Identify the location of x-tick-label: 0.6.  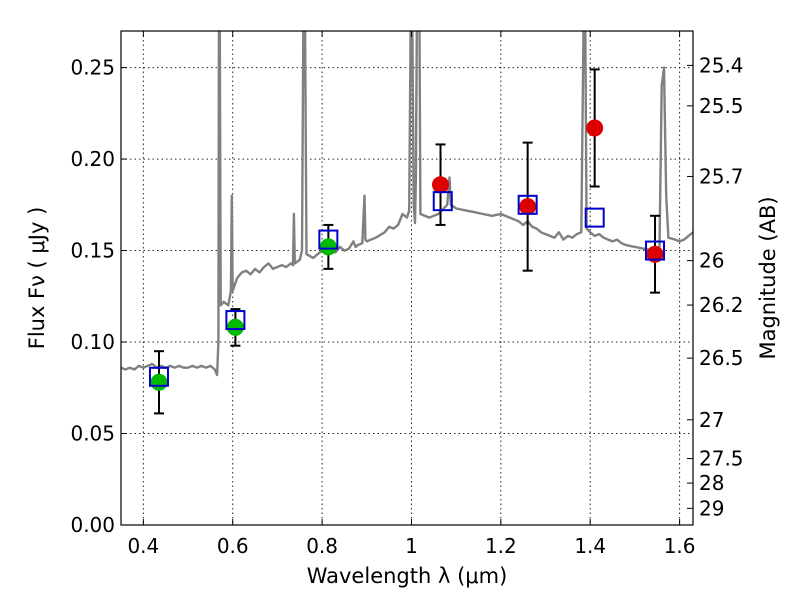
(233, 546).